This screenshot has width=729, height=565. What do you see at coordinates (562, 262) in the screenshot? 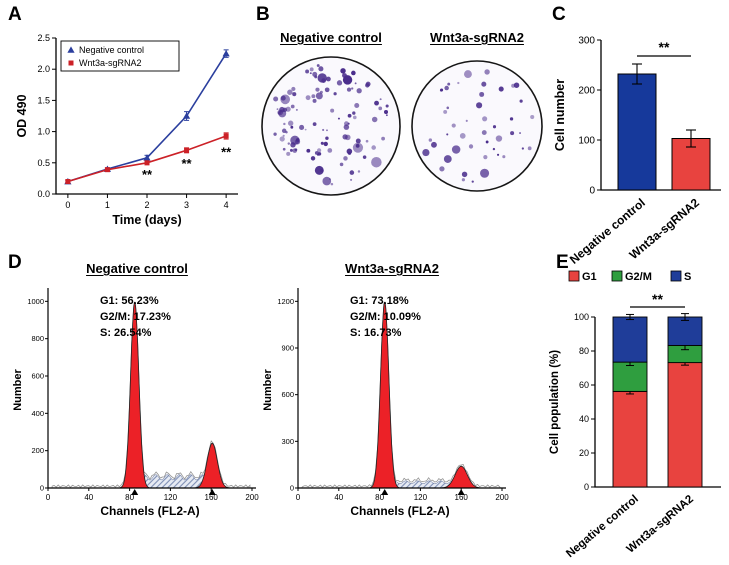
I see `panel-label-e: E` at bounding box center [562, 262].